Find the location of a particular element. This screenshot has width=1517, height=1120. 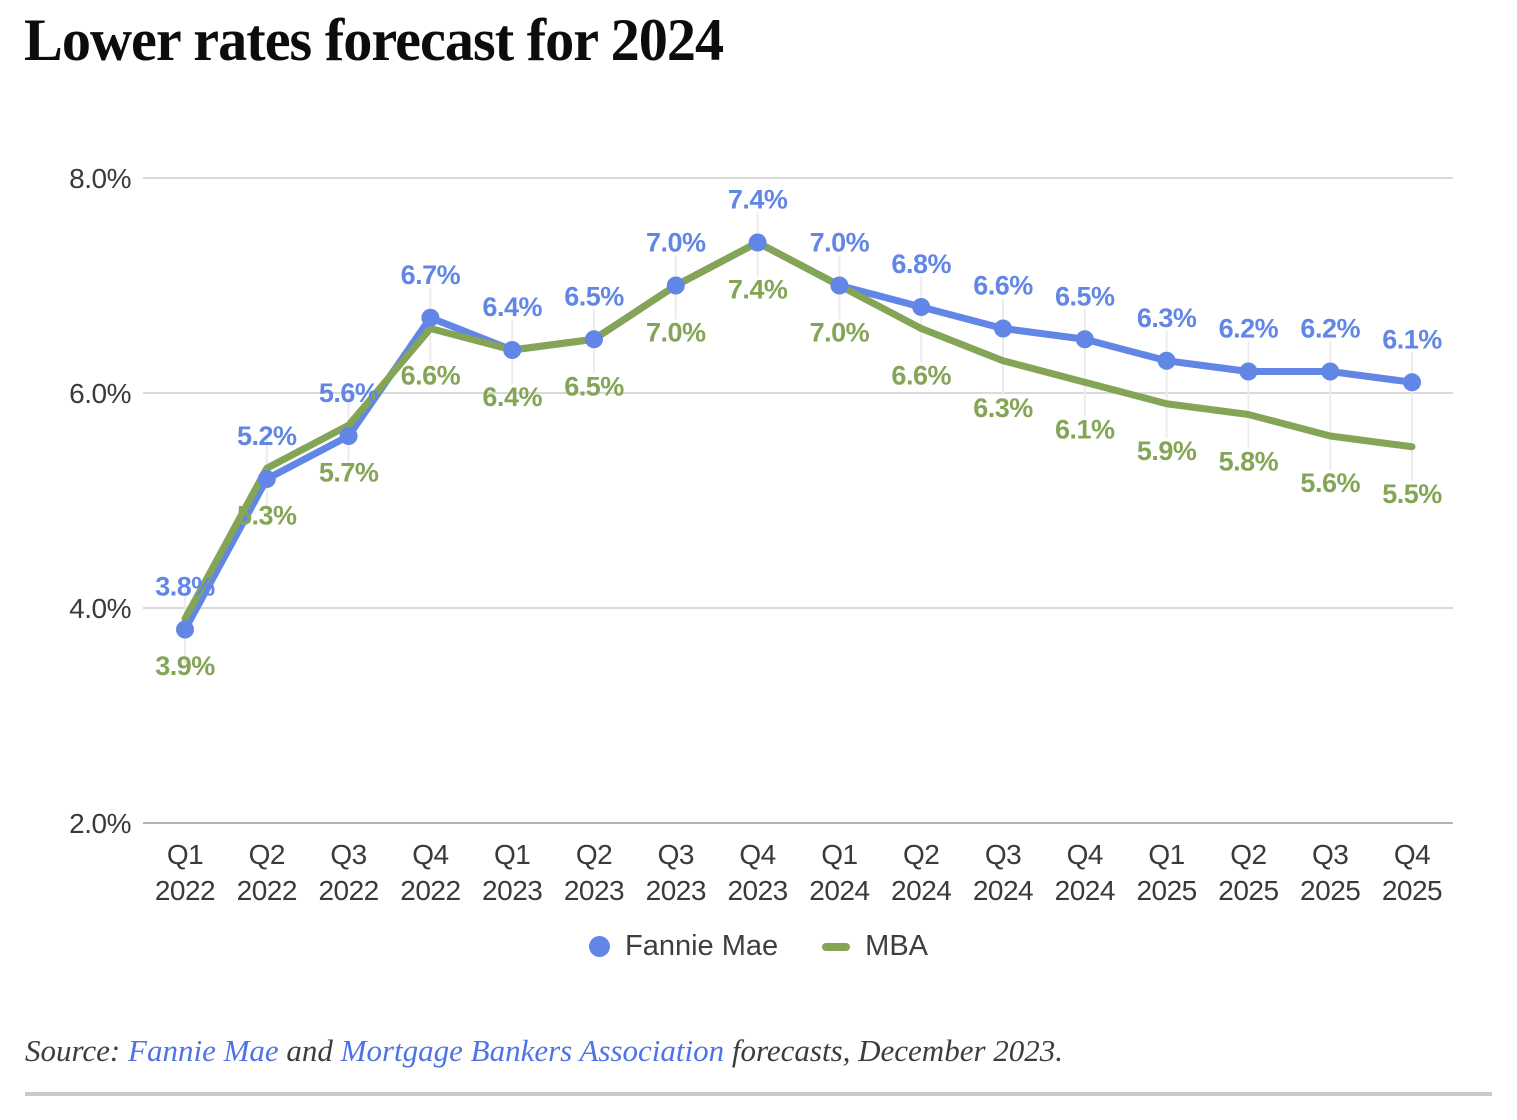

data-point-label: 7.4% is located at coordinates (758, 200).